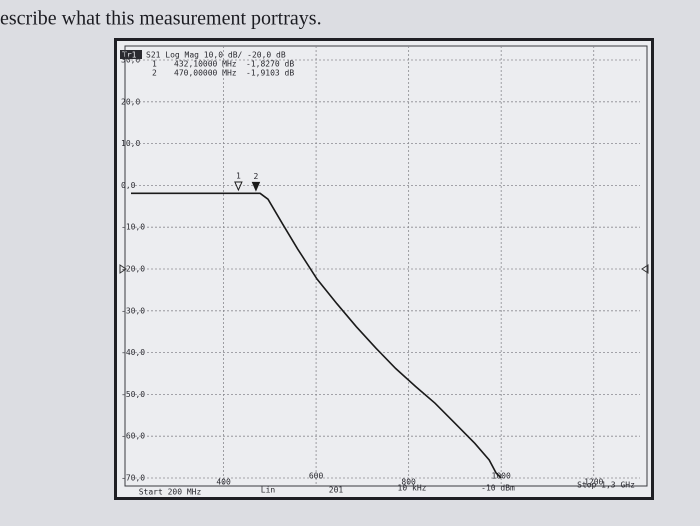 The height and width of the screenshot is (526, 700). What do you see at coordinates (268, 490) in the screenshot?
I see `footer-label: Lin` at bounding box center [268, 490].